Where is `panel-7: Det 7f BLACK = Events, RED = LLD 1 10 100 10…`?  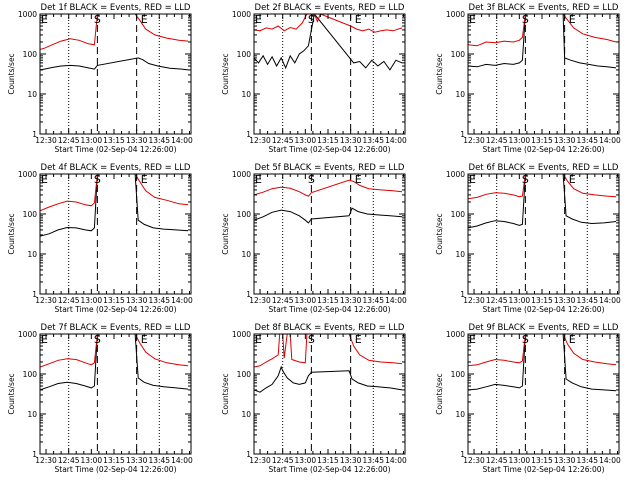
panel-7: Det 7f BLACK = Events, RED = LLD 1 10 100 10… is located at coordinates (100, 398).